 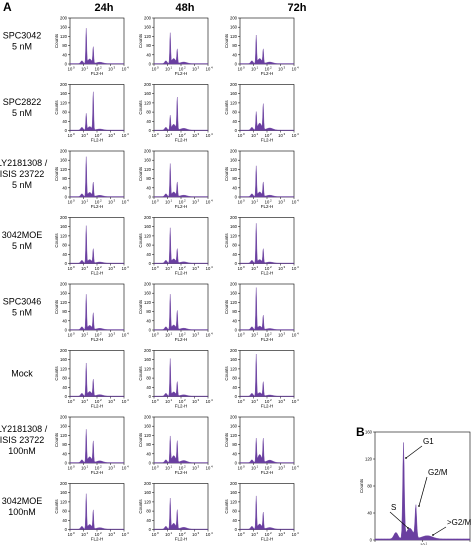 I want to click on panel-b-histogram: 0 40 80 120 160 Counts 10 1 G1 G2/M S >G2/M, so click(x=415, y=487).